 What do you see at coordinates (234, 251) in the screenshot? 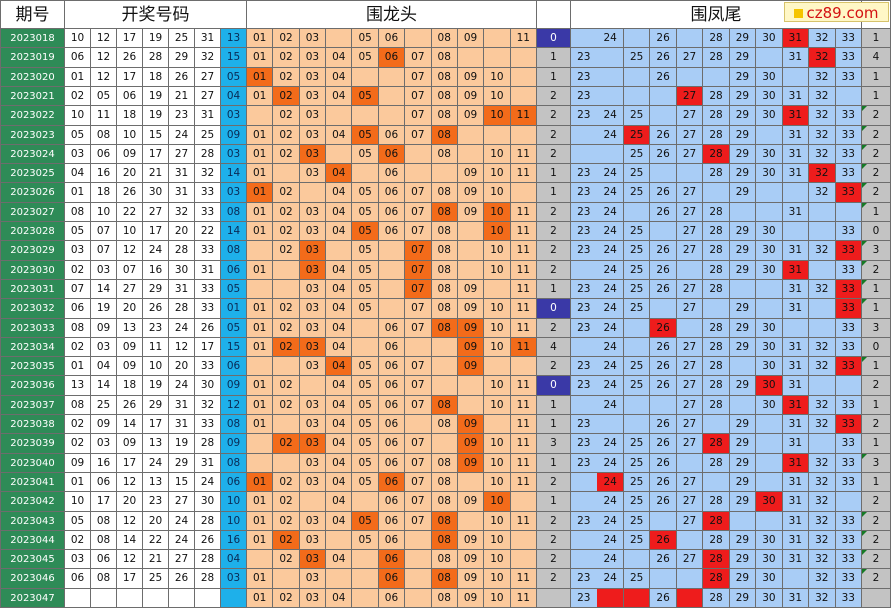
I see `blue-ball-cell: 08` at bounding box center [234, 251].